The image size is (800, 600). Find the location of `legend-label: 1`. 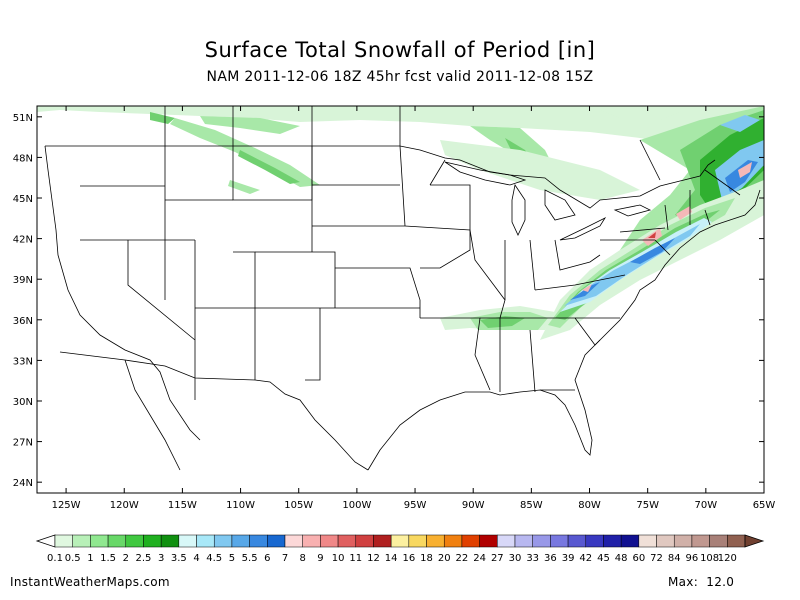

legend-label: 1 is located at coordinates (90, 558).